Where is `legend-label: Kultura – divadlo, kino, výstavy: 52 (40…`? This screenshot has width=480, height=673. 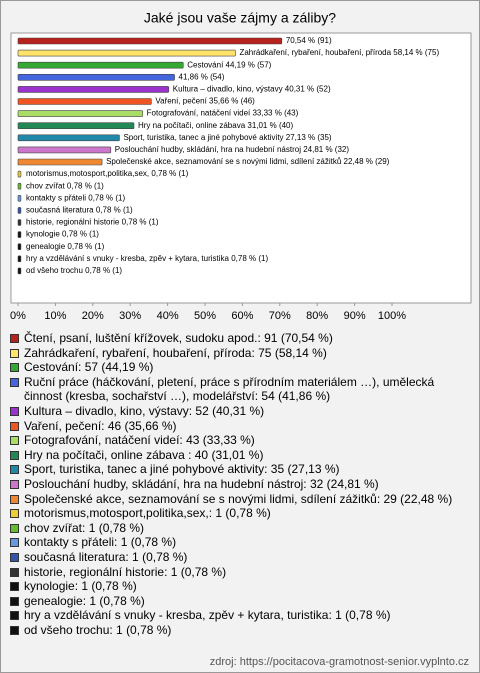
legend-label: Kultura – divadlo, kino, výstavy: 52 (40… is located at coordinates (144, 410).